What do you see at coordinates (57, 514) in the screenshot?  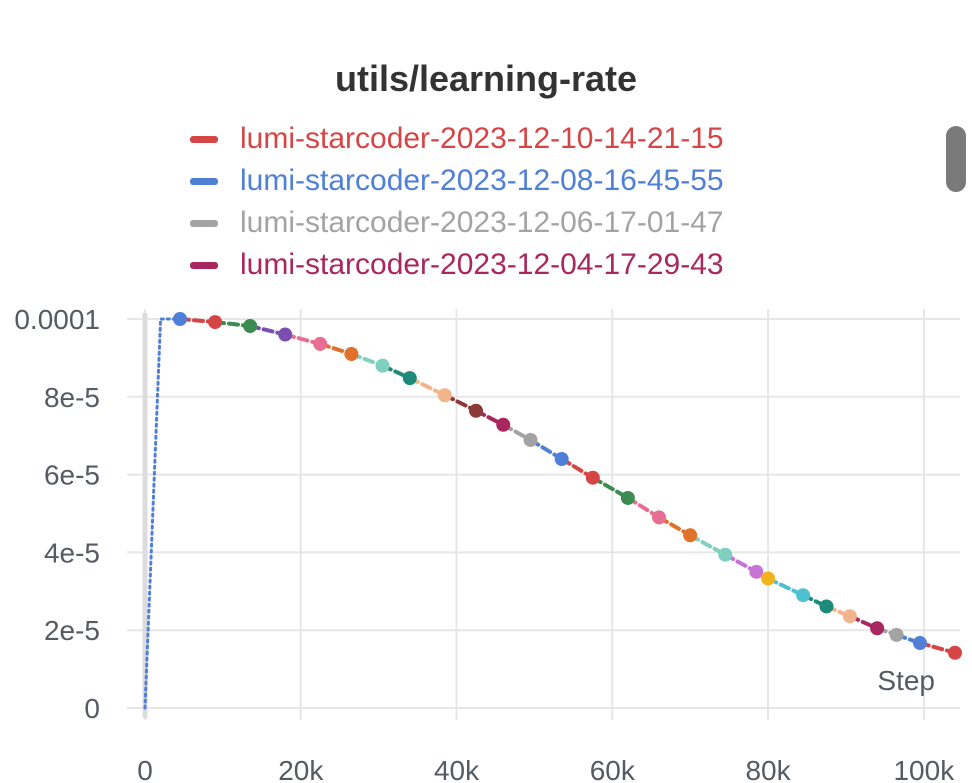 I see `y-axis-ticks: 0 2e-5 4e-5 6e-5 8e-5 0.0001` at bounding box center [57, 514].